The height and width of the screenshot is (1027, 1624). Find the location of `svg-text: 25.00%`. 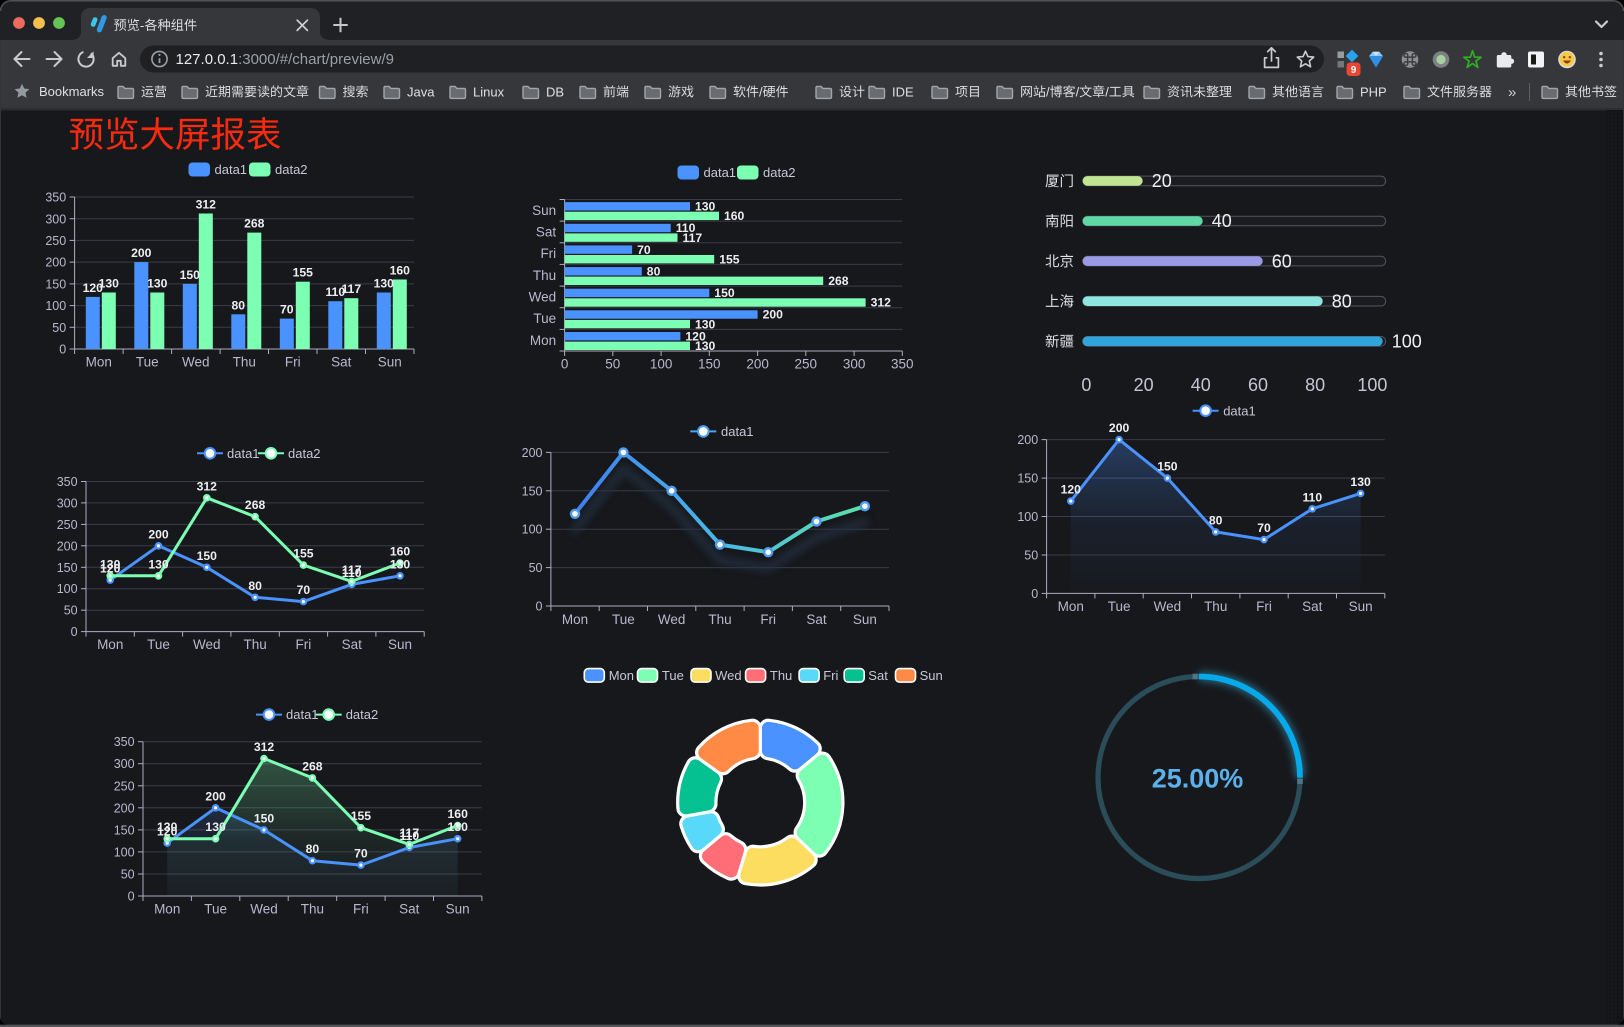

svg-text: 25.00% is located at coordinates (1198, 779).